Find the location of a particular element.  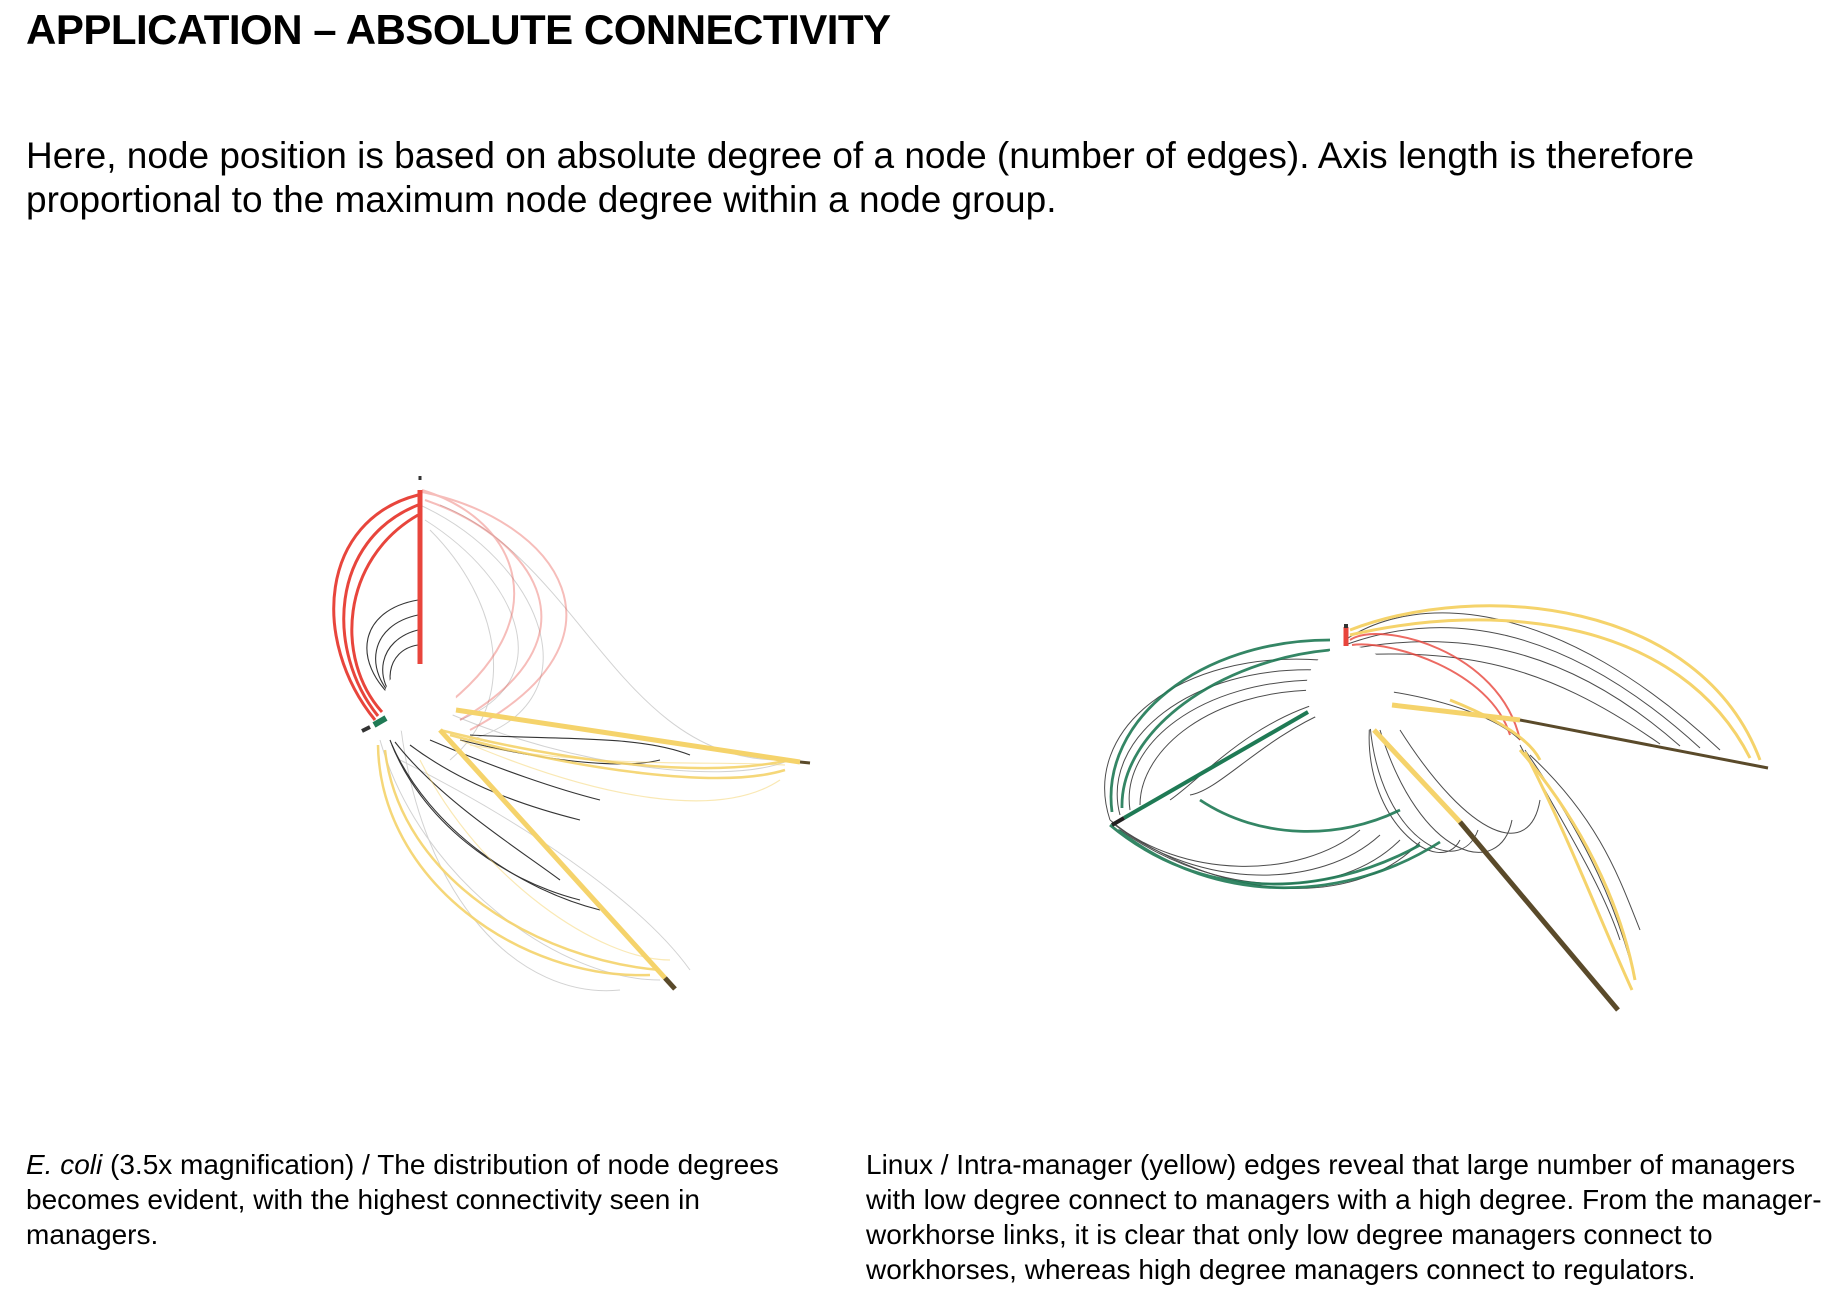

linux-workhorse-axis-tip is located at coordinates (1118, 821).